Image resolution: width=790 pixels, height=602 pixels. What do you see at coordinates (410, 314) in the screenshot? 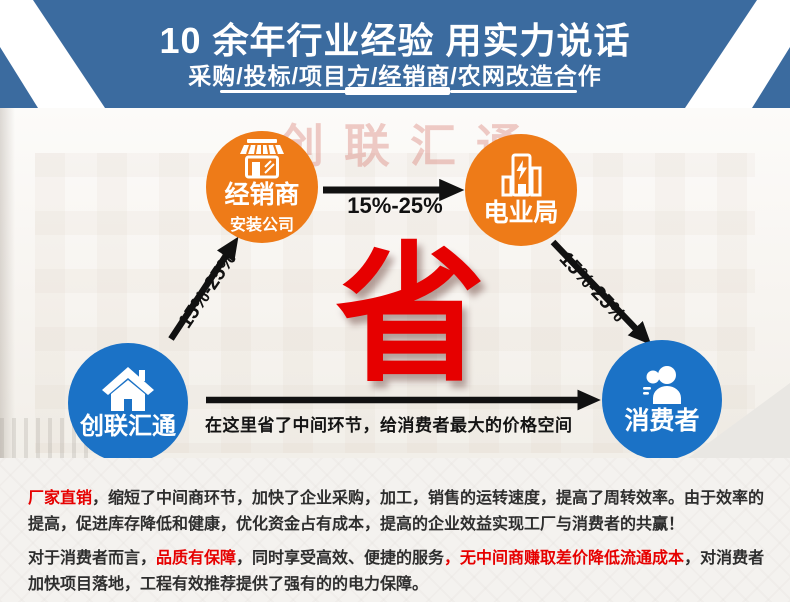
I see `save-character: 省` at bounding box center [410, 314].